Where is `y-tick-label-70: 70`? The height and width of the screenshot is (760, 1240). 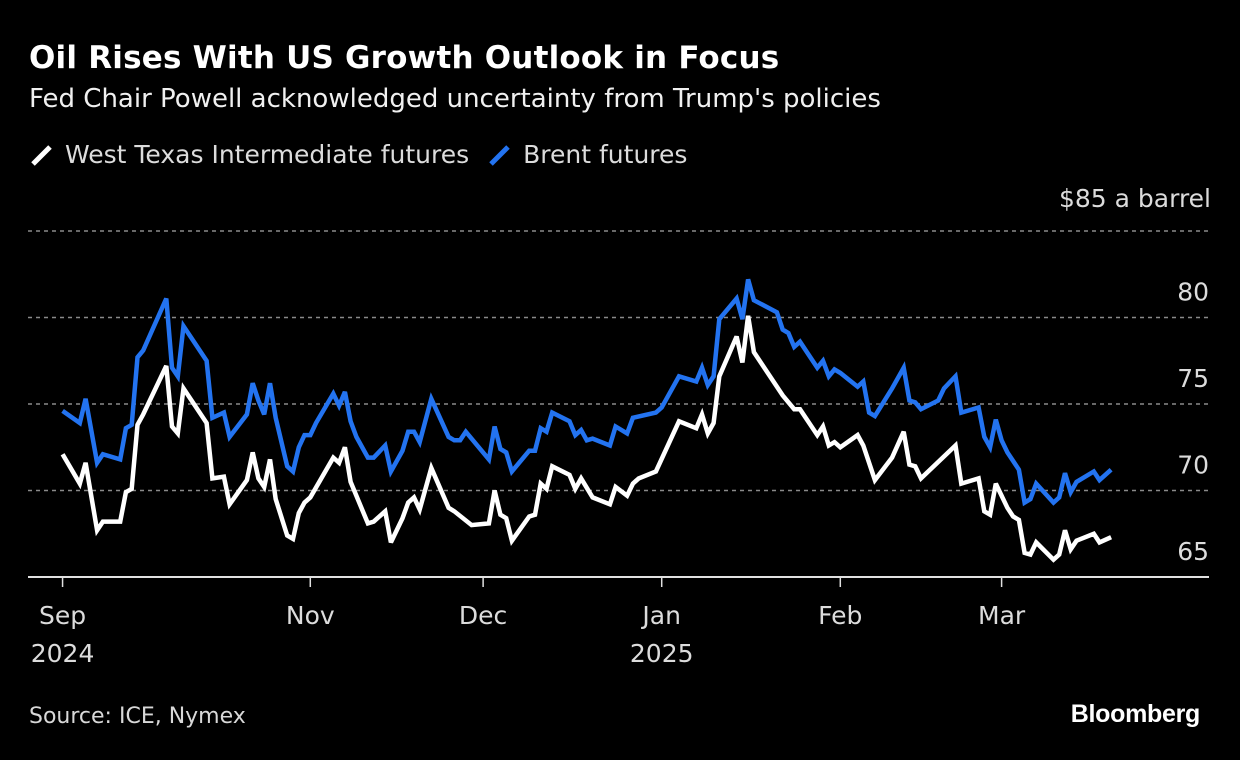
y-tick-label-70: 70 is located at coordinates (1193, 465).